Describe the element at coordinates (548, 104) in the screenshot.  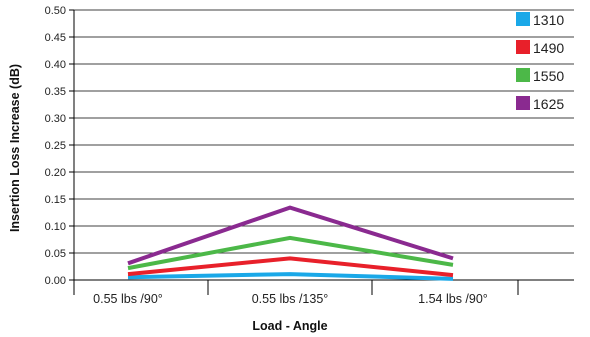
I see `legend-label-1625: 1625` at that location.